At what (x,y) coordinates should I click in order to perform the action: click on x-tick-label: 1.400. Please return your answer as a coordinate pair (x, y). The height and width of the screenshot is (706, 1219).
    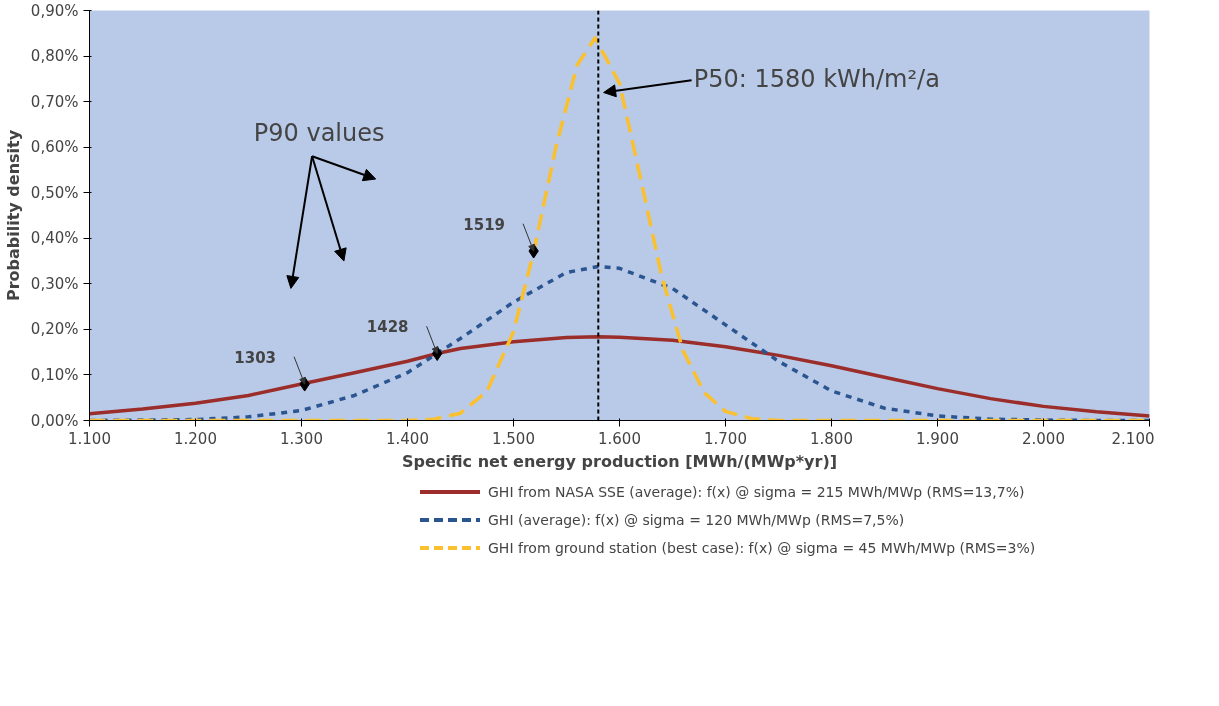
    Looking at the image, I should click on (407, 438).